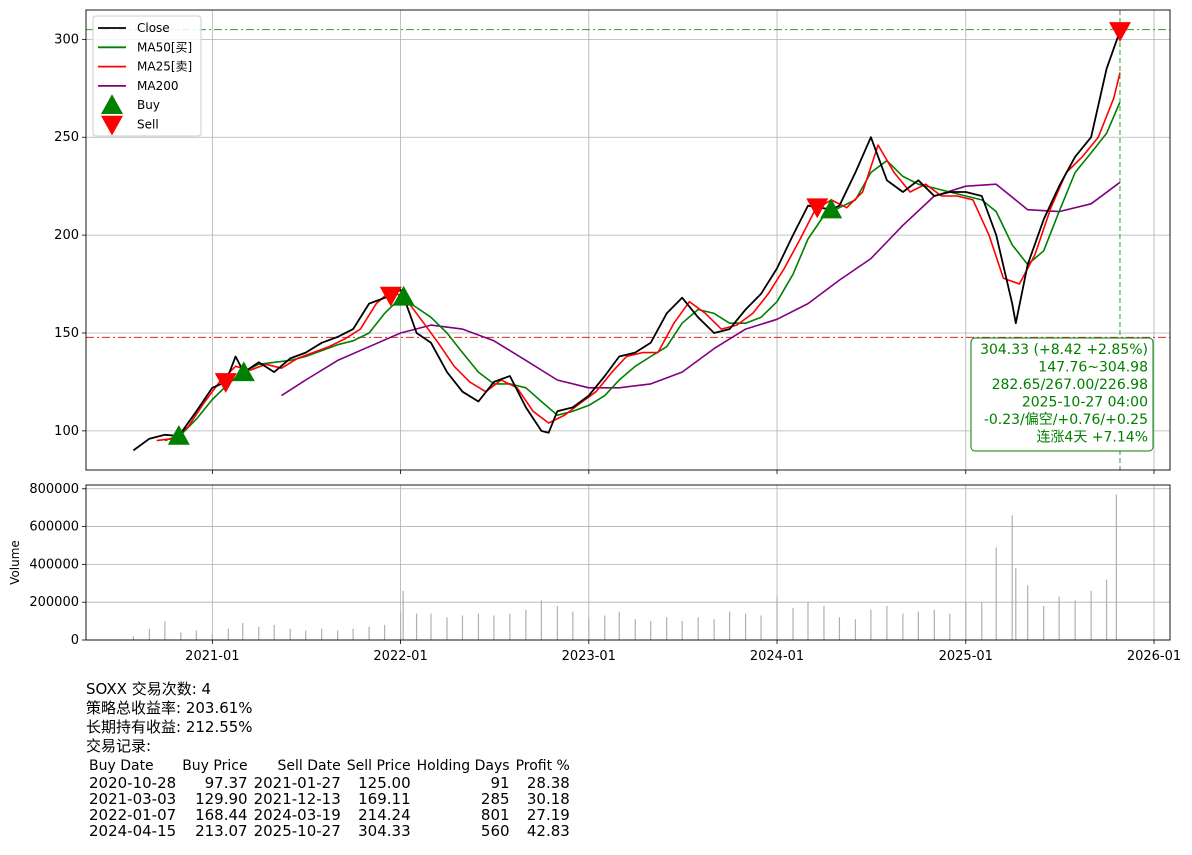 The height and width of the screenshot is (855, 1192). What do you see at coordinates (297, 831) in the screenshot?
I see `cell: 2025-10-27` at bounding box center [297, 831].